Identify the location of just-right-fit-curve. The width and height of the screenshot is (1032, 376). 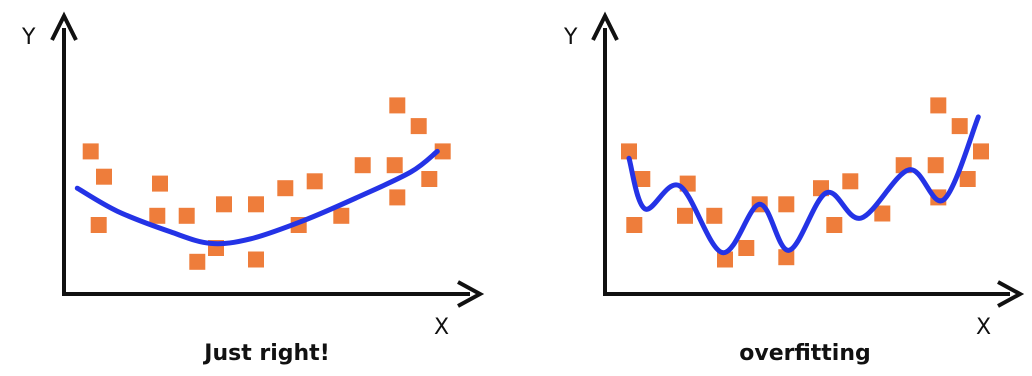
(257, 197).